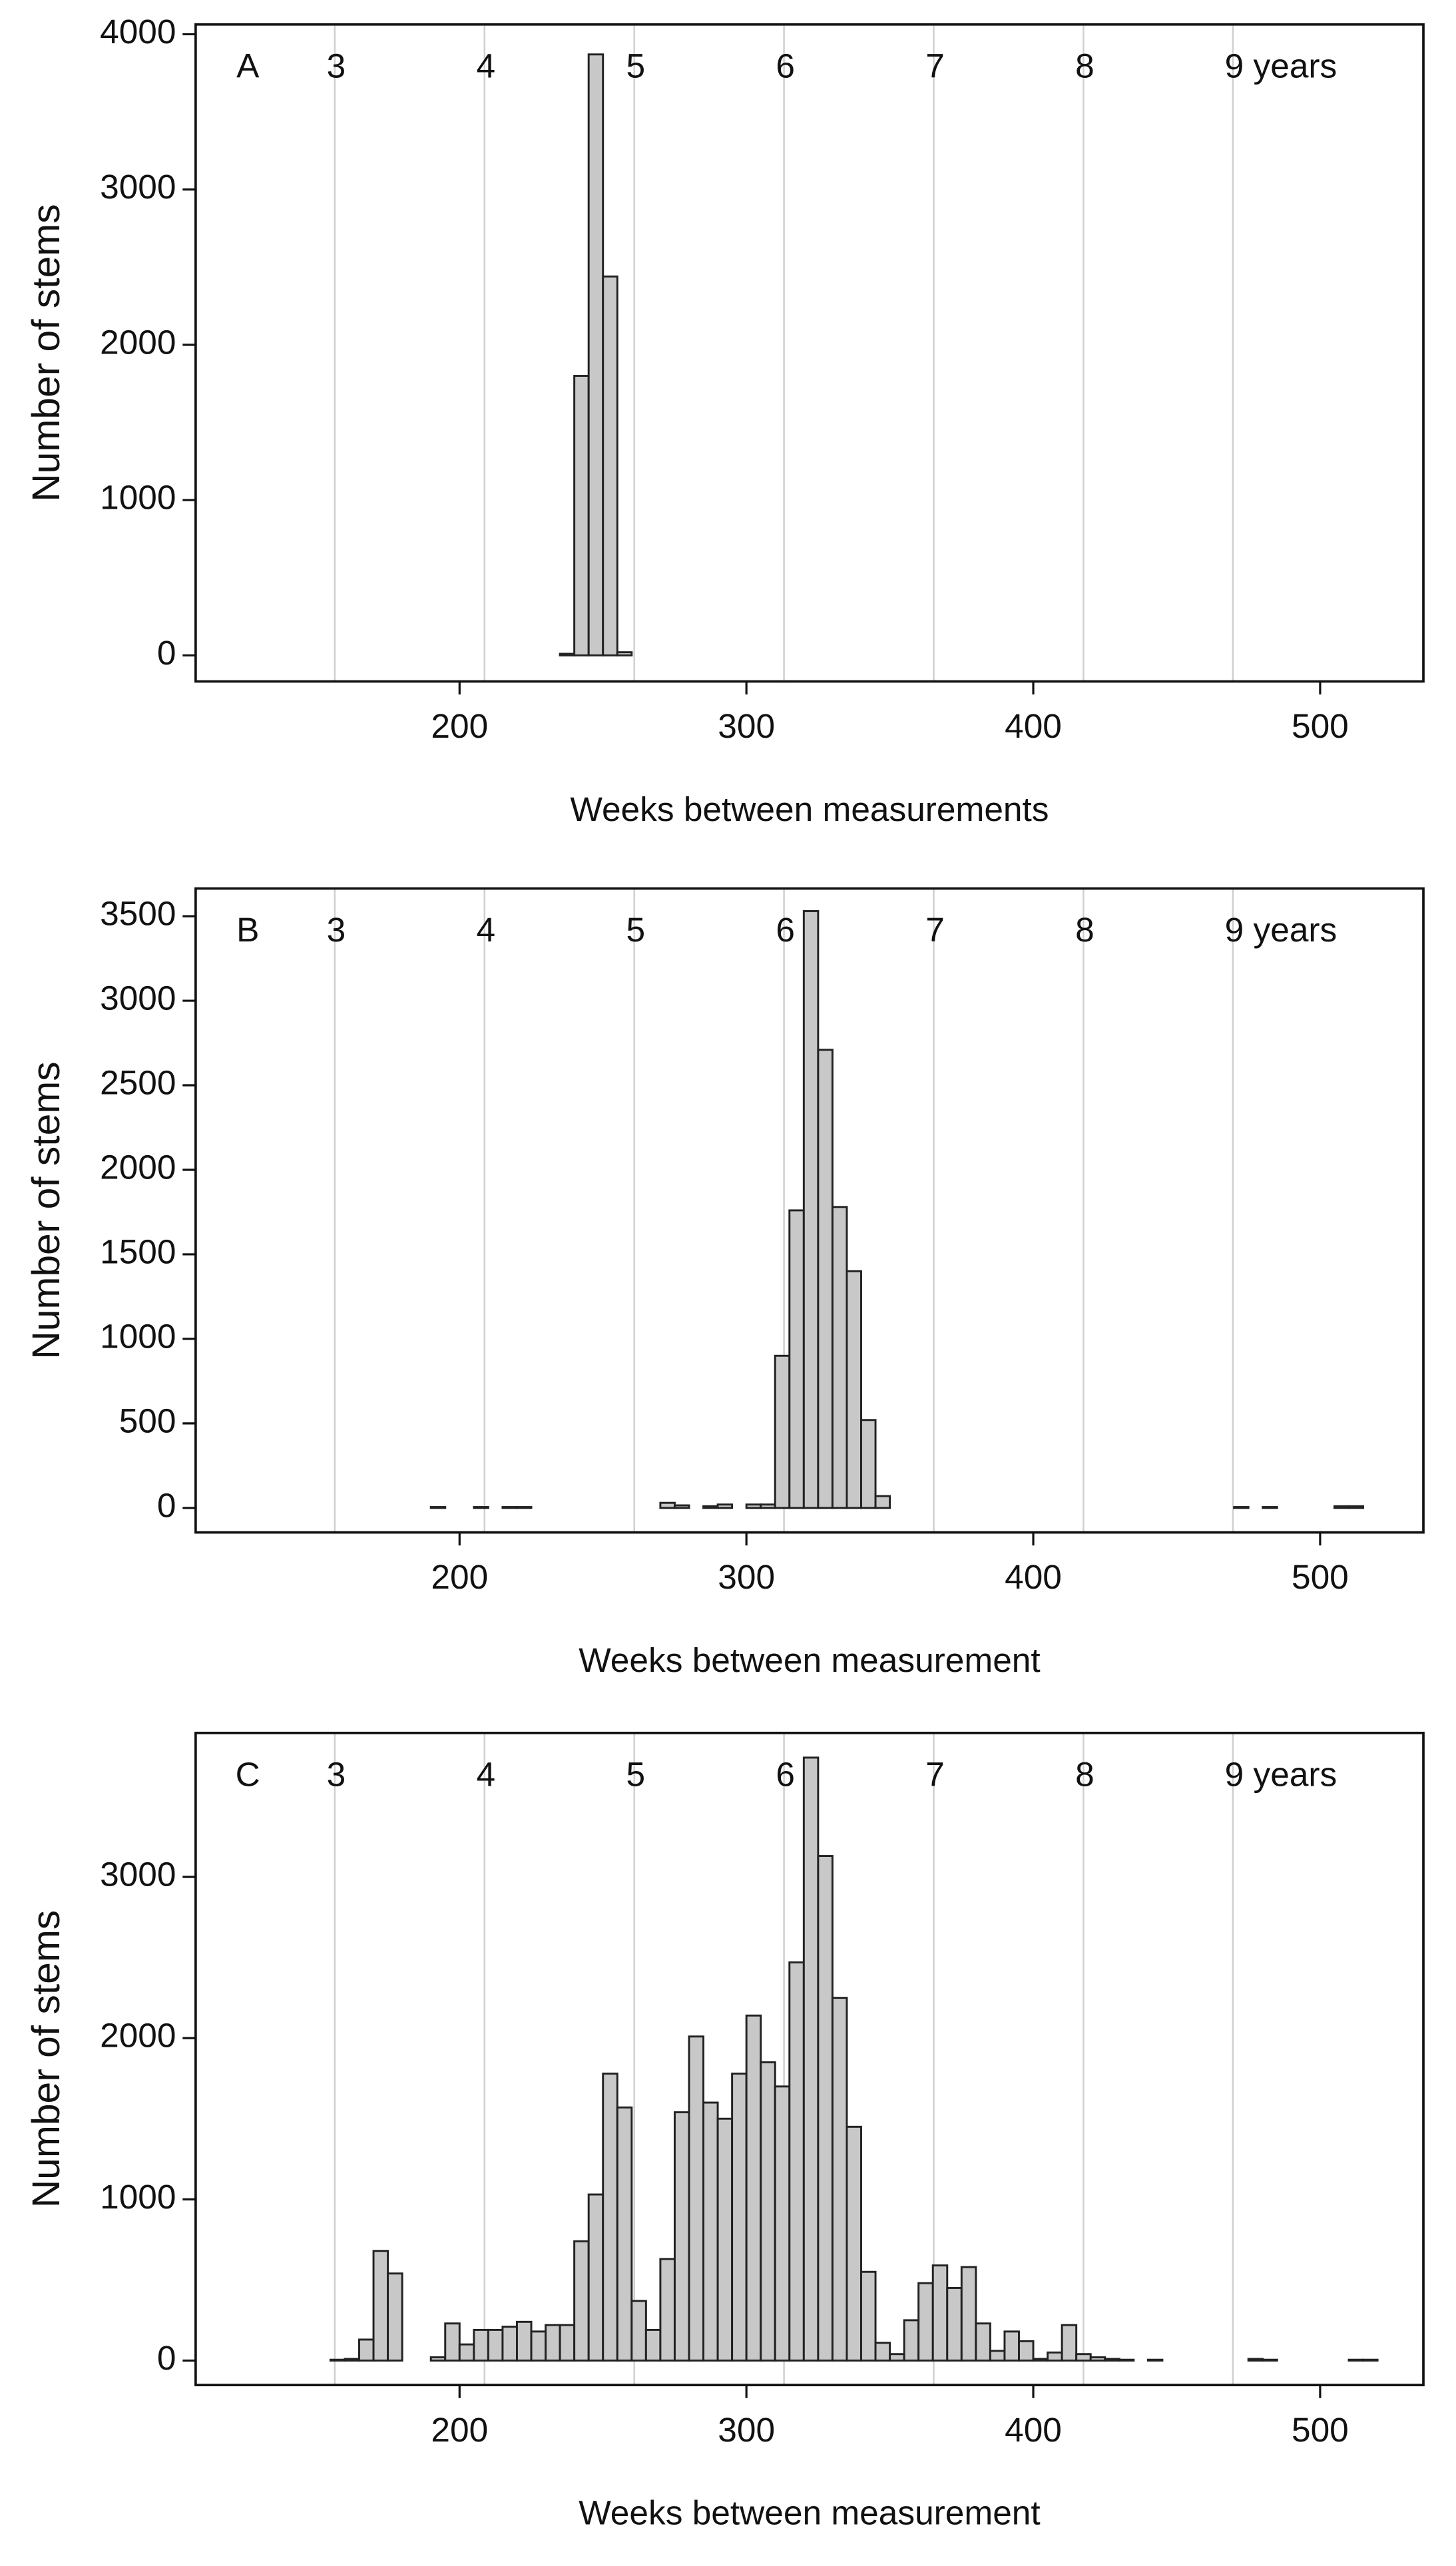  What do you see at coordinates (248, 65) in the screenshot?
I see `panel-label: A` at bounding box center [248, 65].